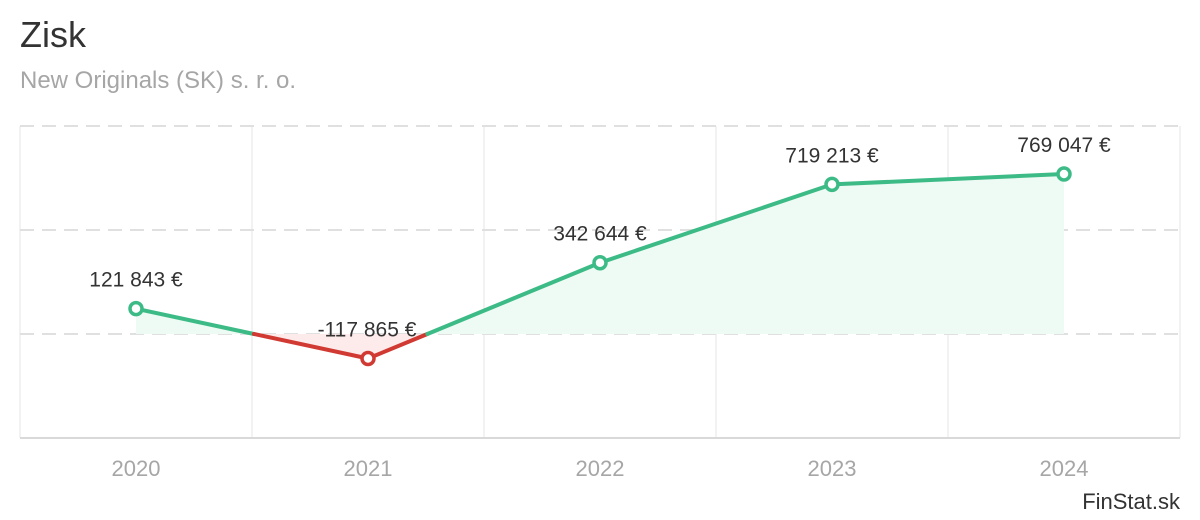 The width and height of the screenshot is (1200, 520). What do you see at coordinates (600, 468) in the screenshot?
I see `x-tick-label: 2022` at bounding box center [600, 468].